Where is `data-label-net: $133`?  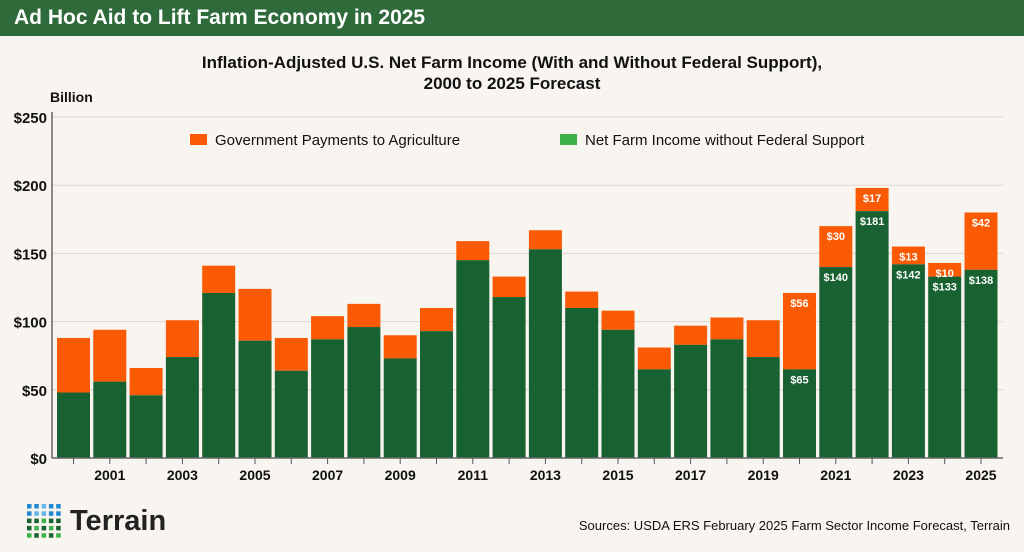 data-label-net: $133 is located at coordinates (944, 288).